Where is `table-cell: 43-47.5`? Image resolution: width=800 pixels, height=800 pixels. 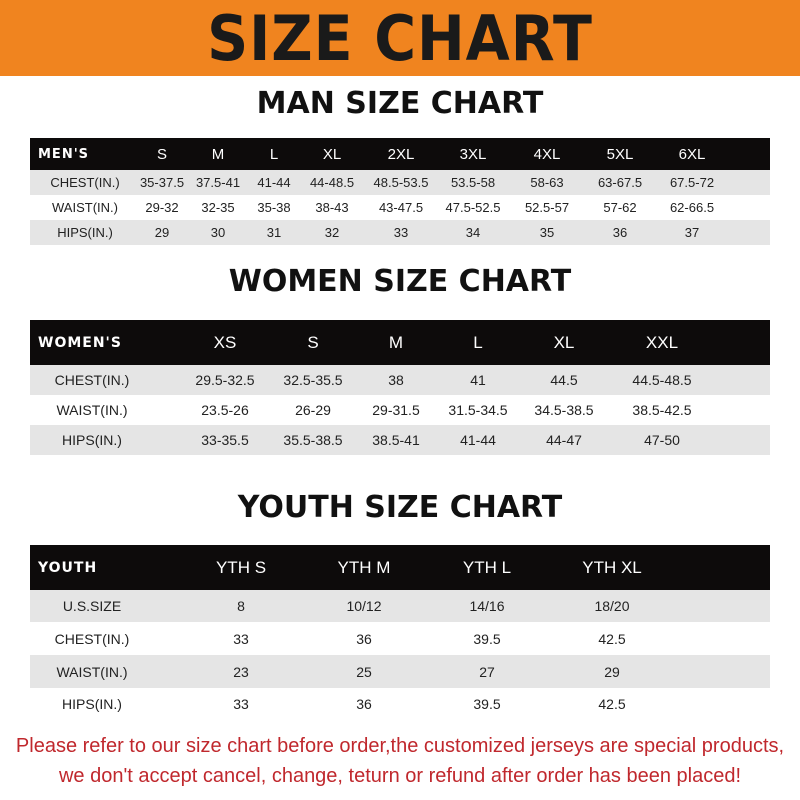
table-cell: 43-47.5 is located at coordinates (401, 207).